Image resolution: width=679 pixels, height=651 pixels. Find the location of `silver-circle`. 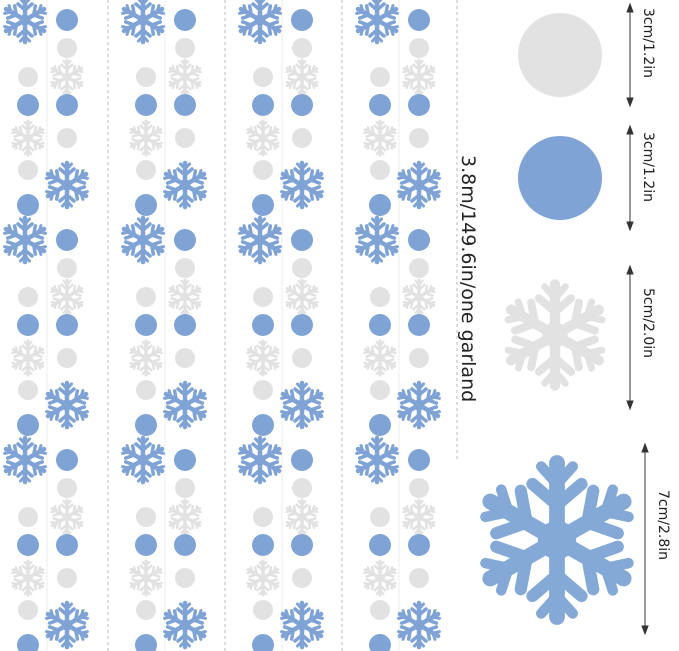

silver-circle is located at coordinates (560, 55).